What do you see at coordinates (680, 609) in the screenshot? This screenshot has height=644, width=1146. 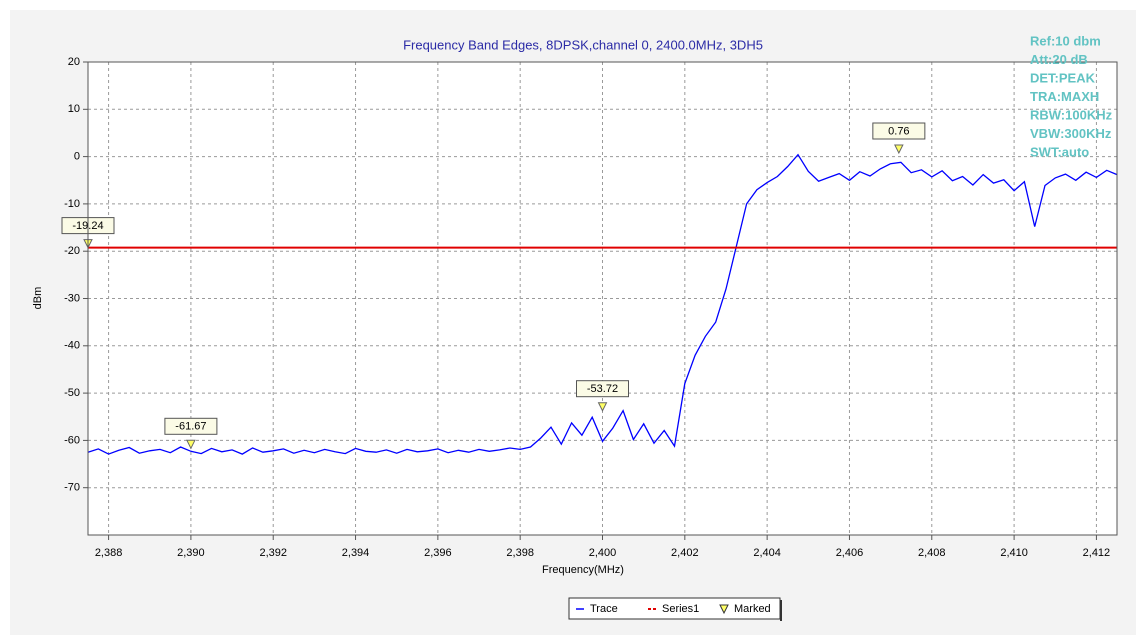 I see `legend-label: Series1` at bounding box center [680, 609].